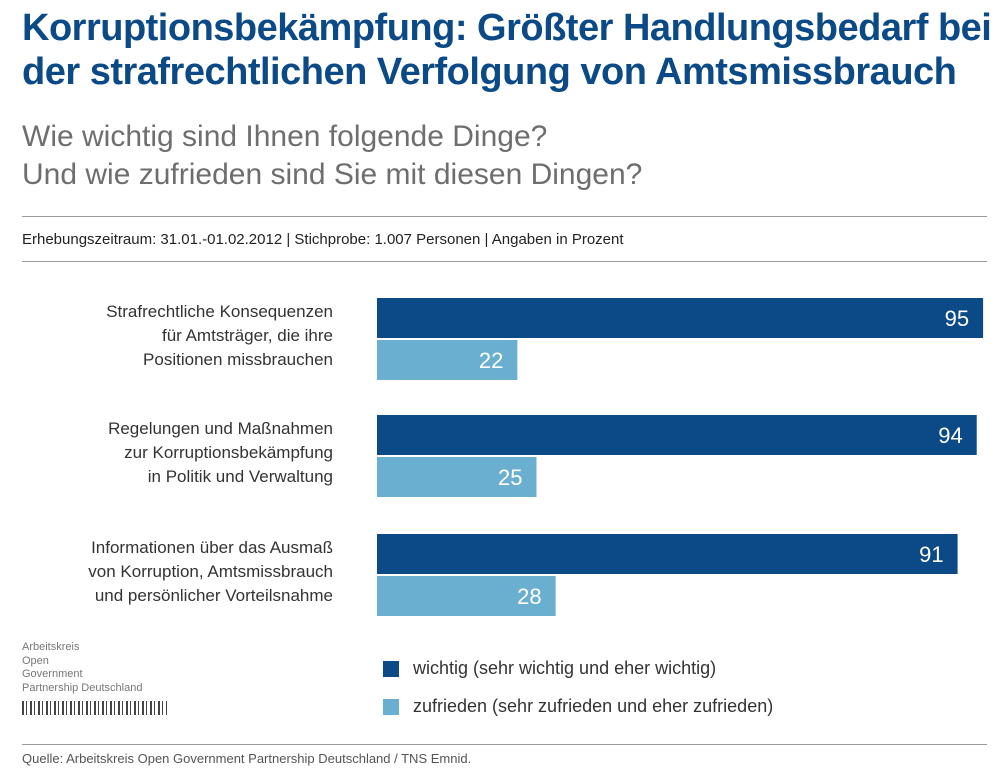 The image size is (1003, 781). I want to click on bottom-divider, so click(504, 744).